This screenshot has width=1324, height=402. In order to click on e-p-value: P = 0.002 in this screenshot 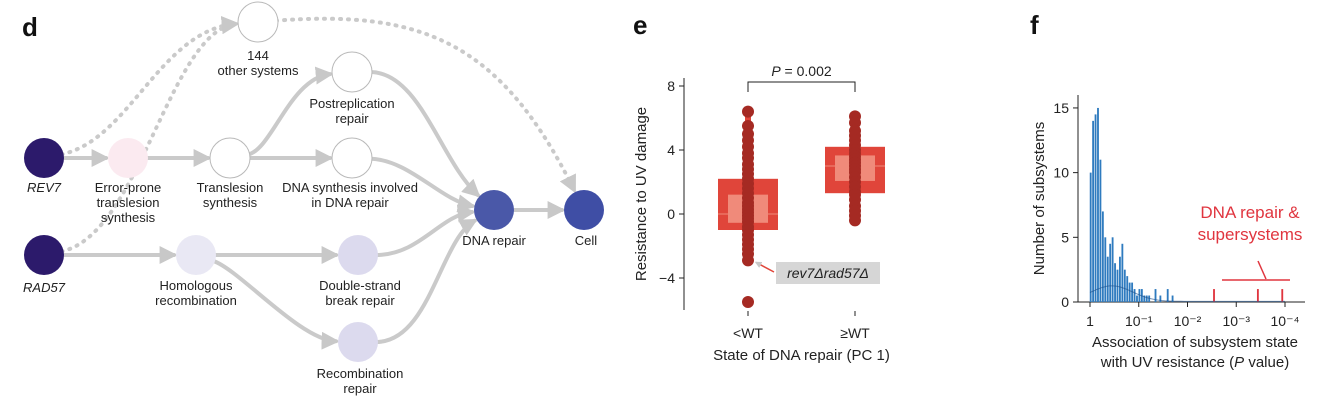, I will do `click(801, 71)`.